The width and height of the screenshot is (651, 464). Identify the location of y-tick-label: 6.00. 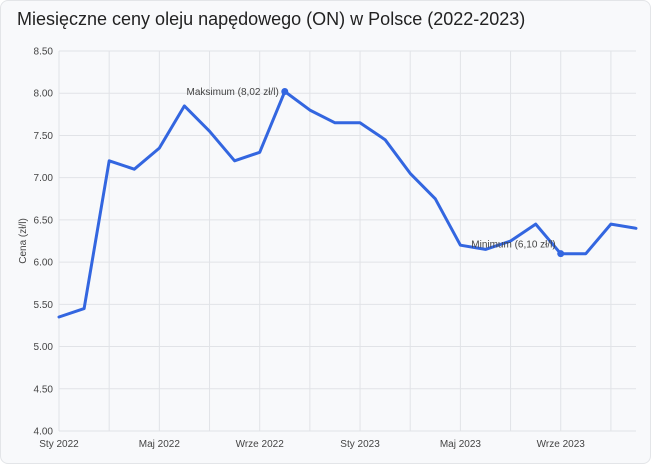
(44, 263).